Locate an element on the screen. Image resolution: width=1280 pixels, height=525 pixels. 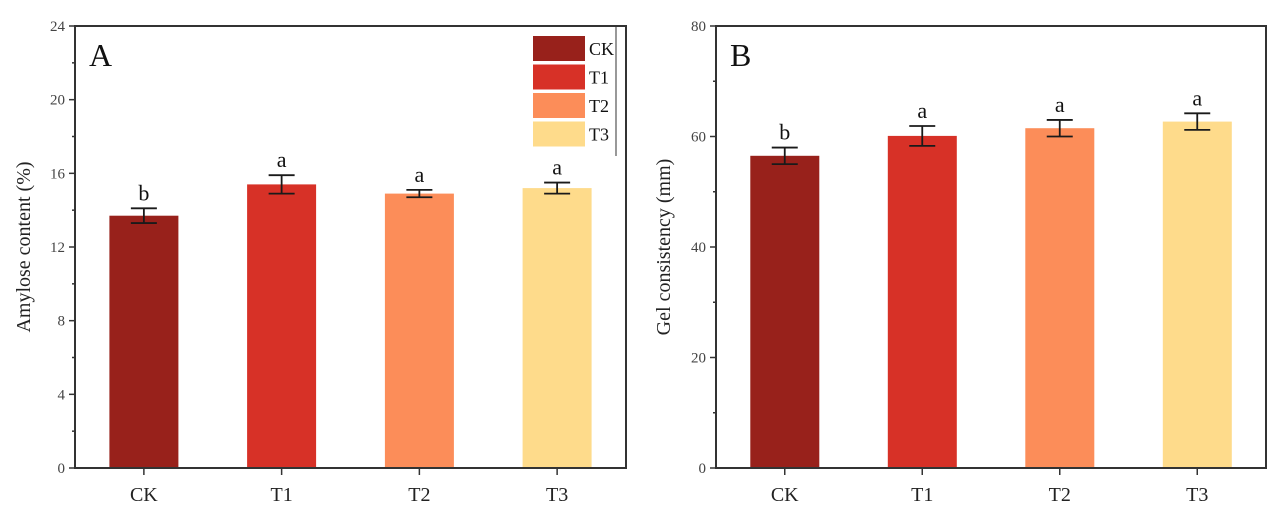
legend-swatch-t2 is located at coordinates (559, 105).